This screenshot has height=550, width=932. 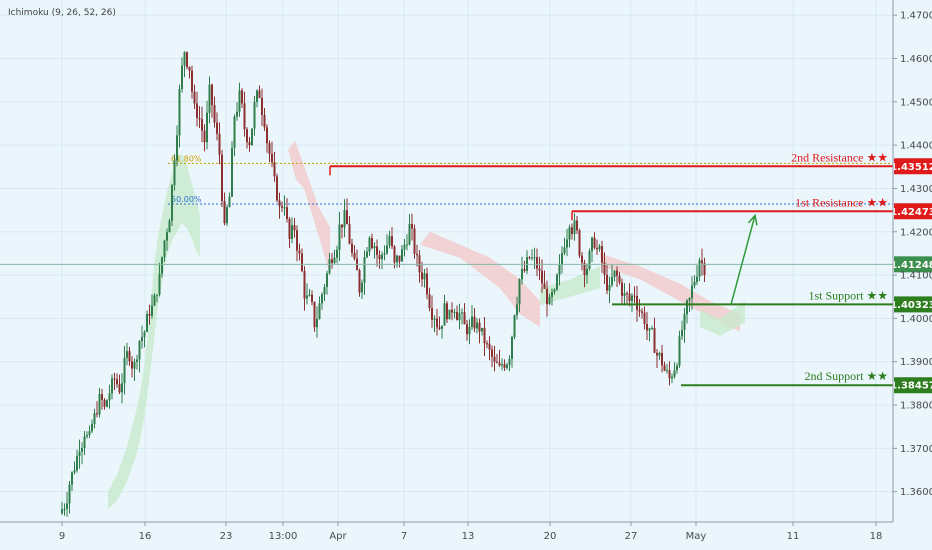 I want to click on y-tick-label: 1.38000, so click(x=916, y=406).